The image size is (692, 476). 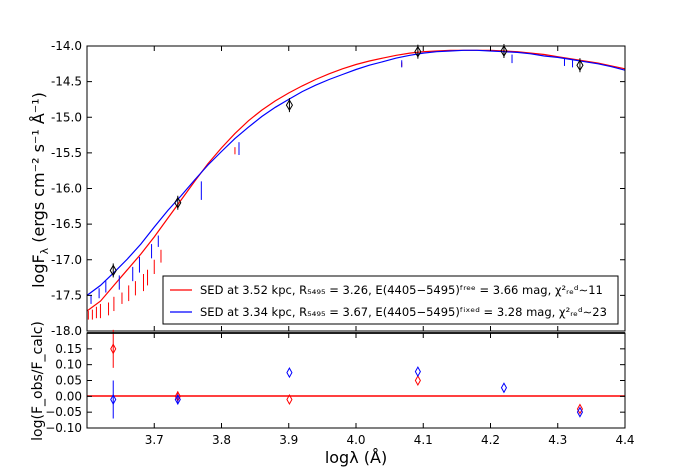 I want to click on x-tick-label: 3.8, so click(x=221, y=440).